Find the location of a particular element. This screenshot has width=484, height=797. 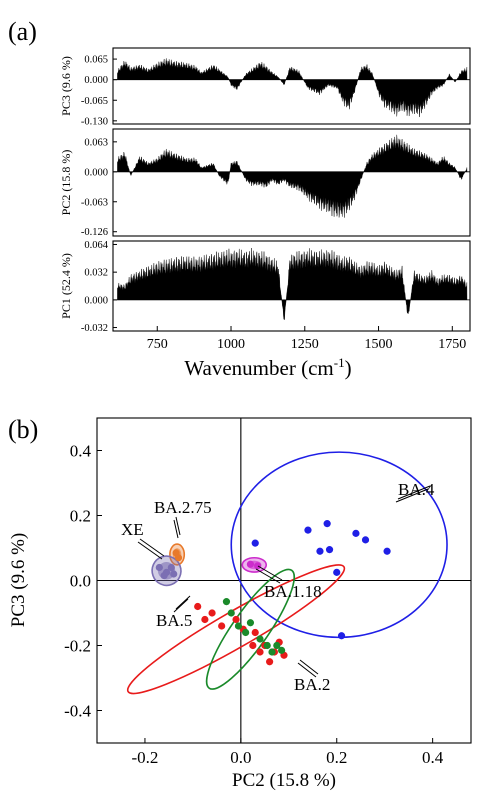

panel-a-label: (a) is located at coordinates (22, 31).